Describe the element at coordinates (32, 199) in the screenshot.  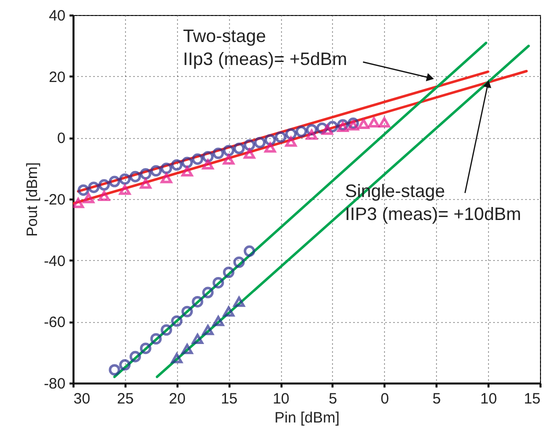
I see `y-axis-title: Pout [dBm]` at that location.